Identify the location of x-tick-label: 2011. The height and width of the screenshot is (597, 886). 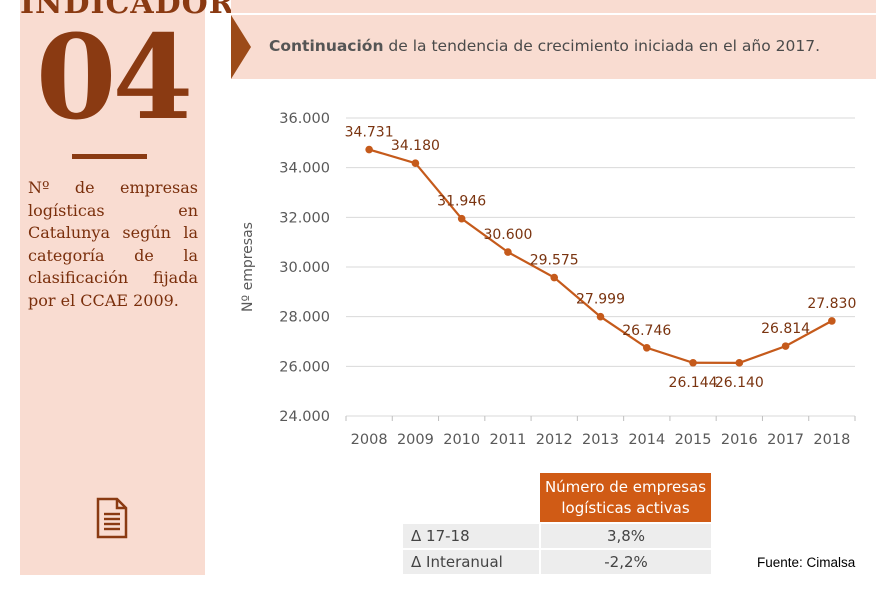
(508, 440).